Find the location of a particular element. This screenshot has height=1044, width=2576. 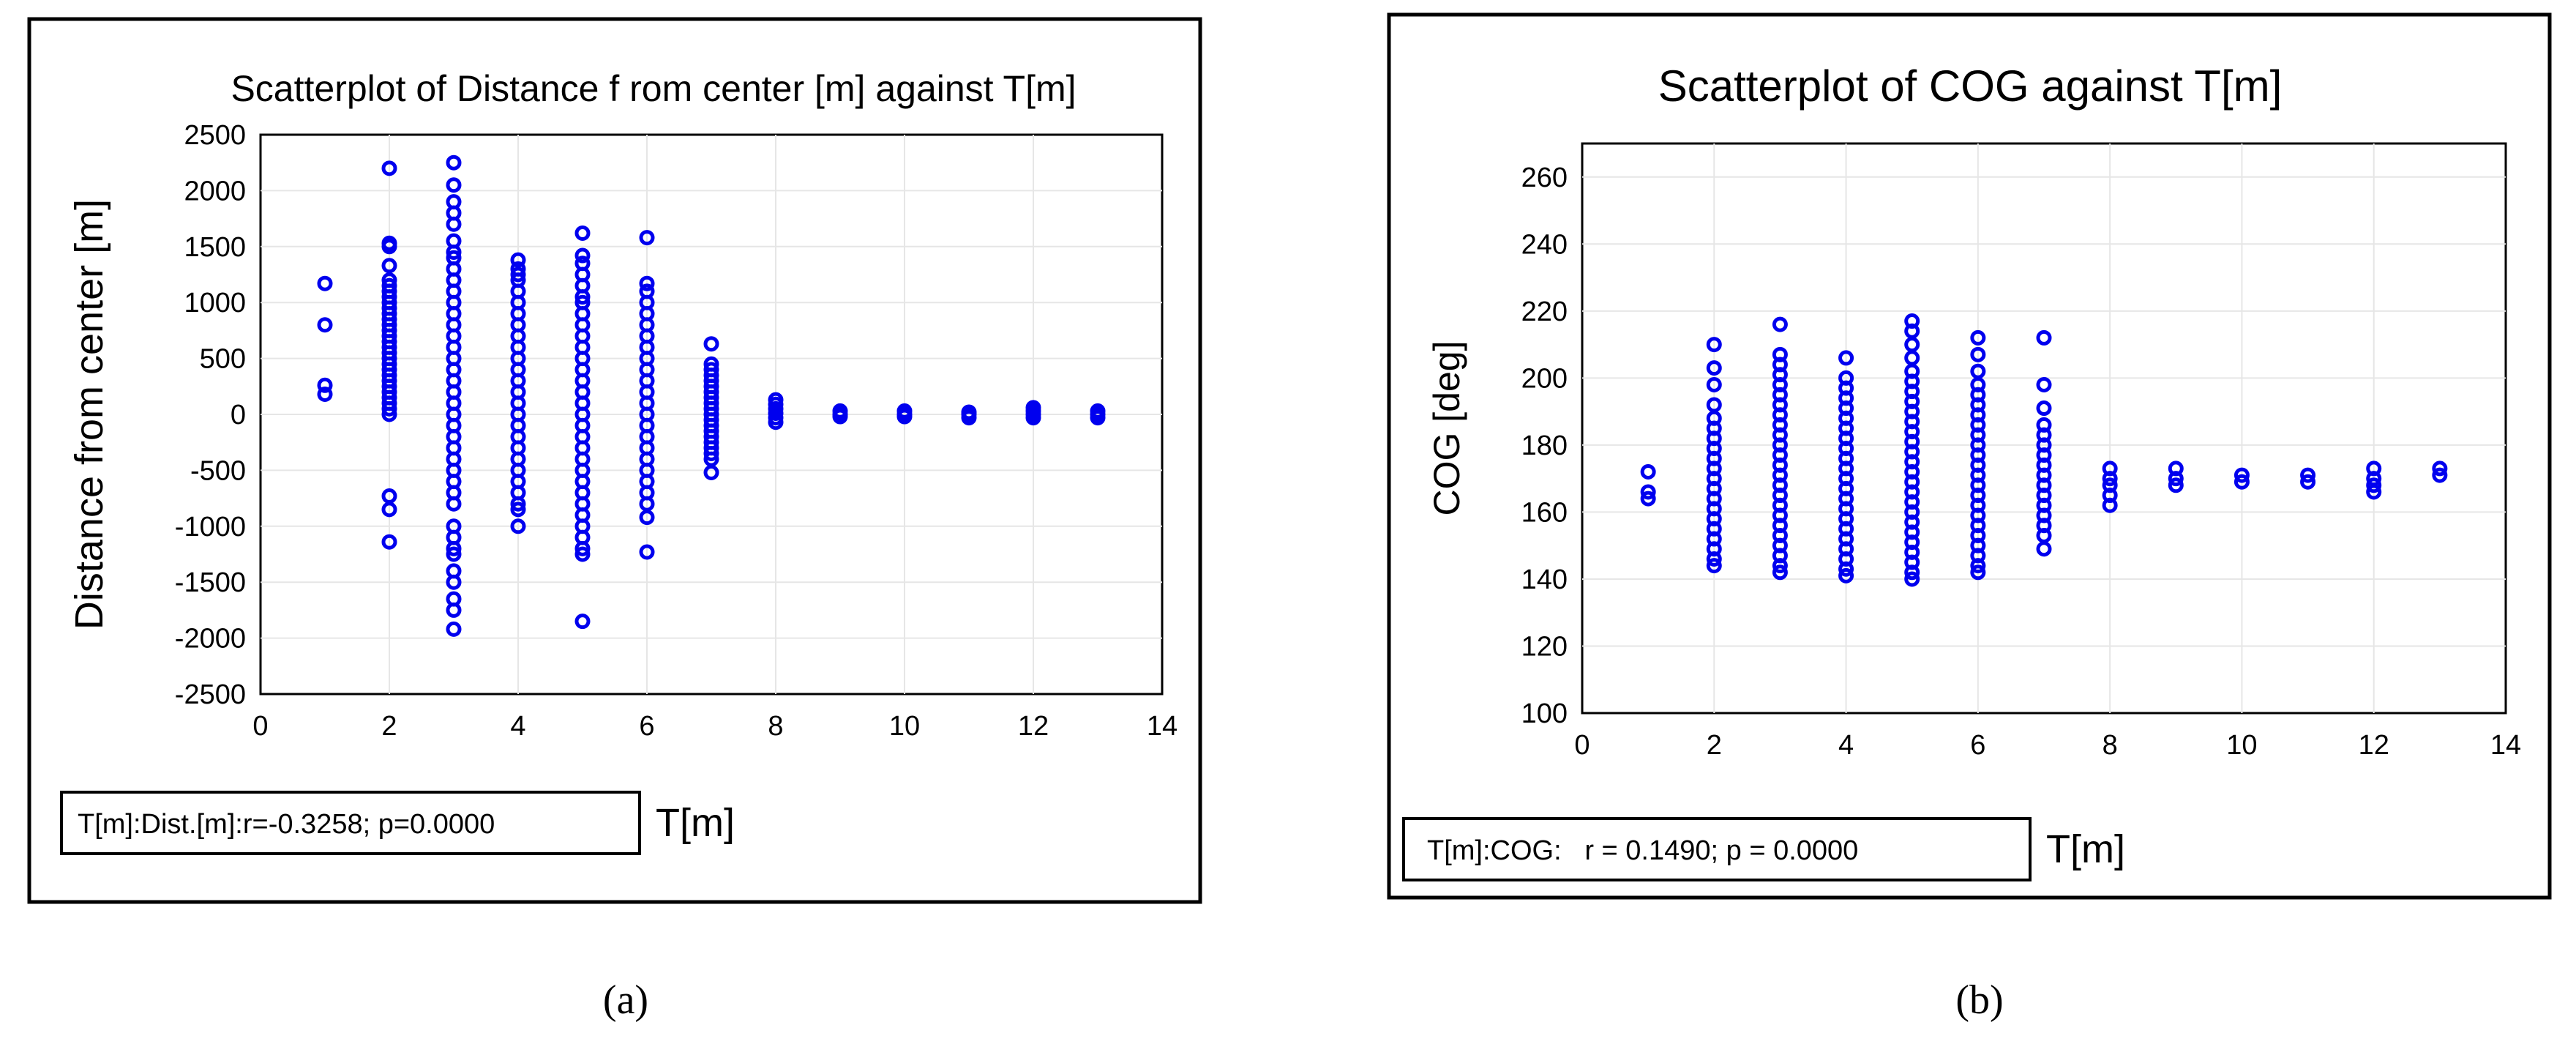

panel-b-x-tick-label: 4 is located at coordinates (1846, 745).